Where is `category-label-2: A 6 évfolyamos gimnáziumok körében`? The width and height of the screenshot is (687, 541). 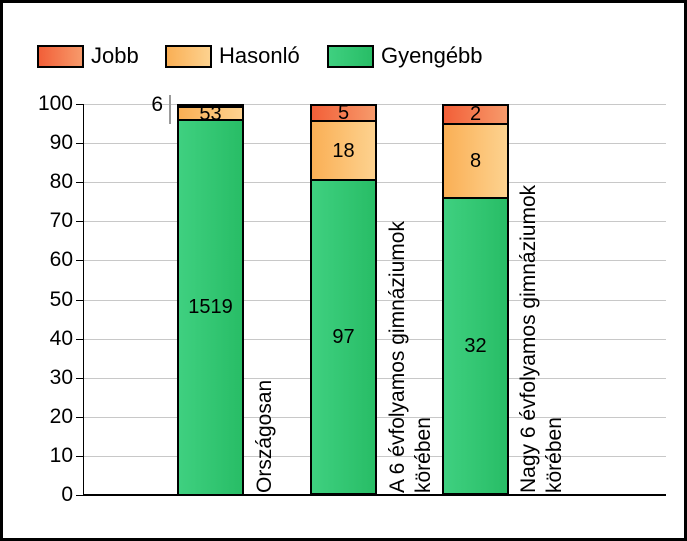
category-label-2: A 6 évfolyamos gimnáziumok körében is located at coordinates (410, 357).